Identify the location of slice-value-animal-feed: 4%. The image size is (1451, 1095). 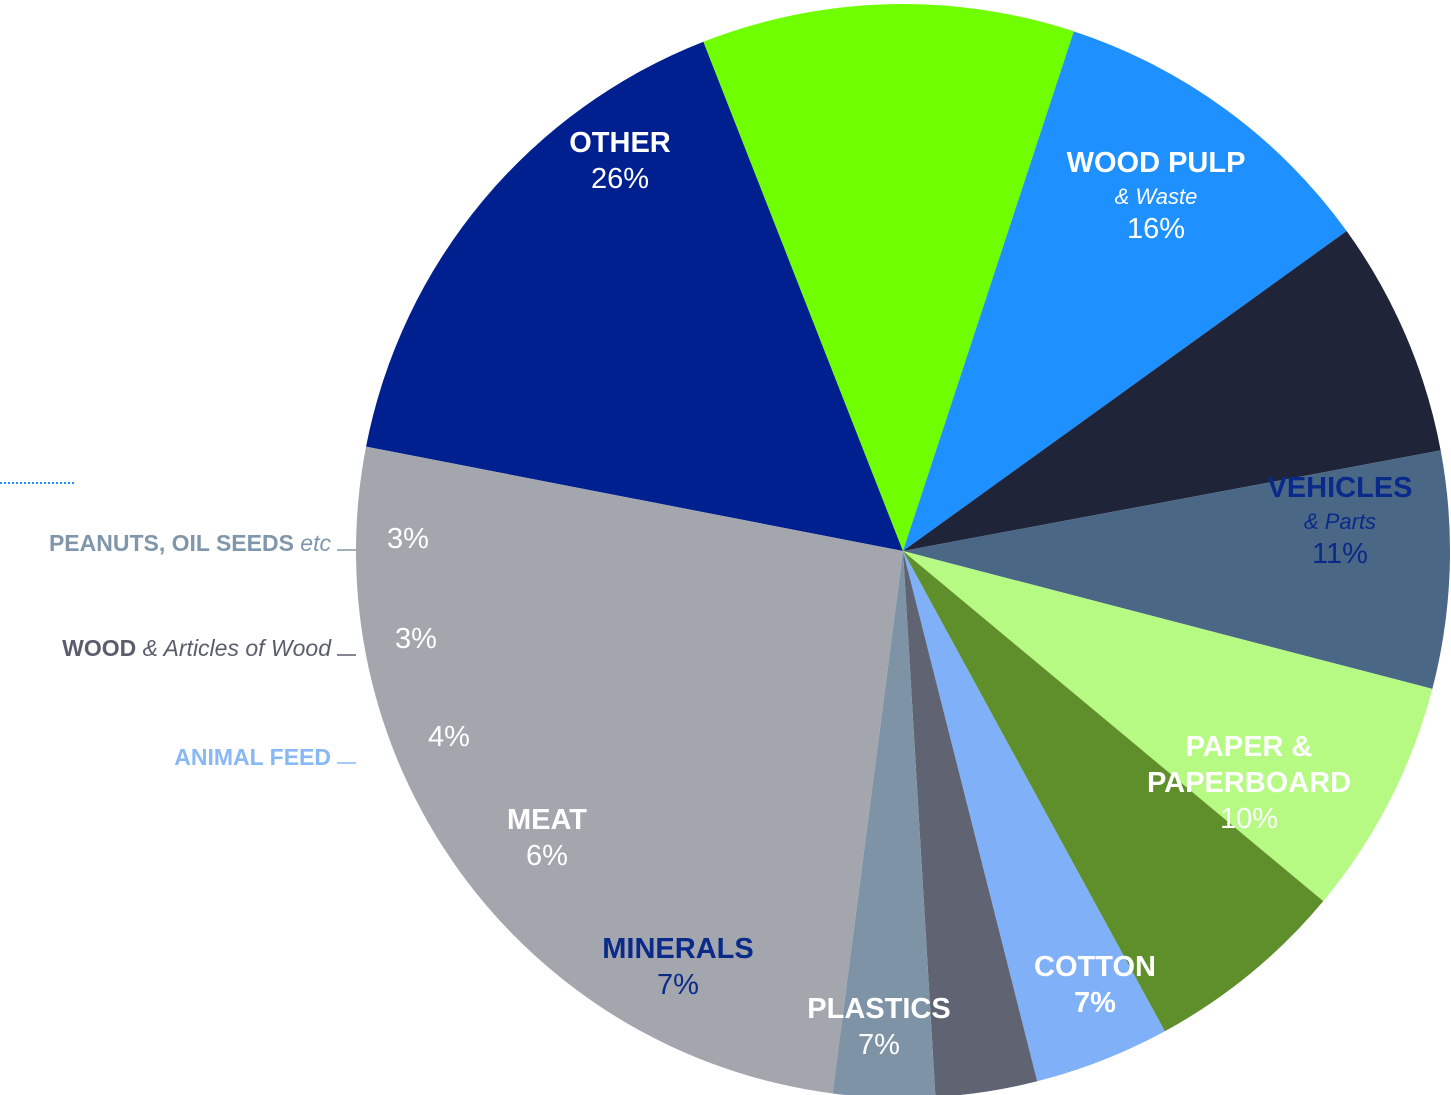
(449, 737).